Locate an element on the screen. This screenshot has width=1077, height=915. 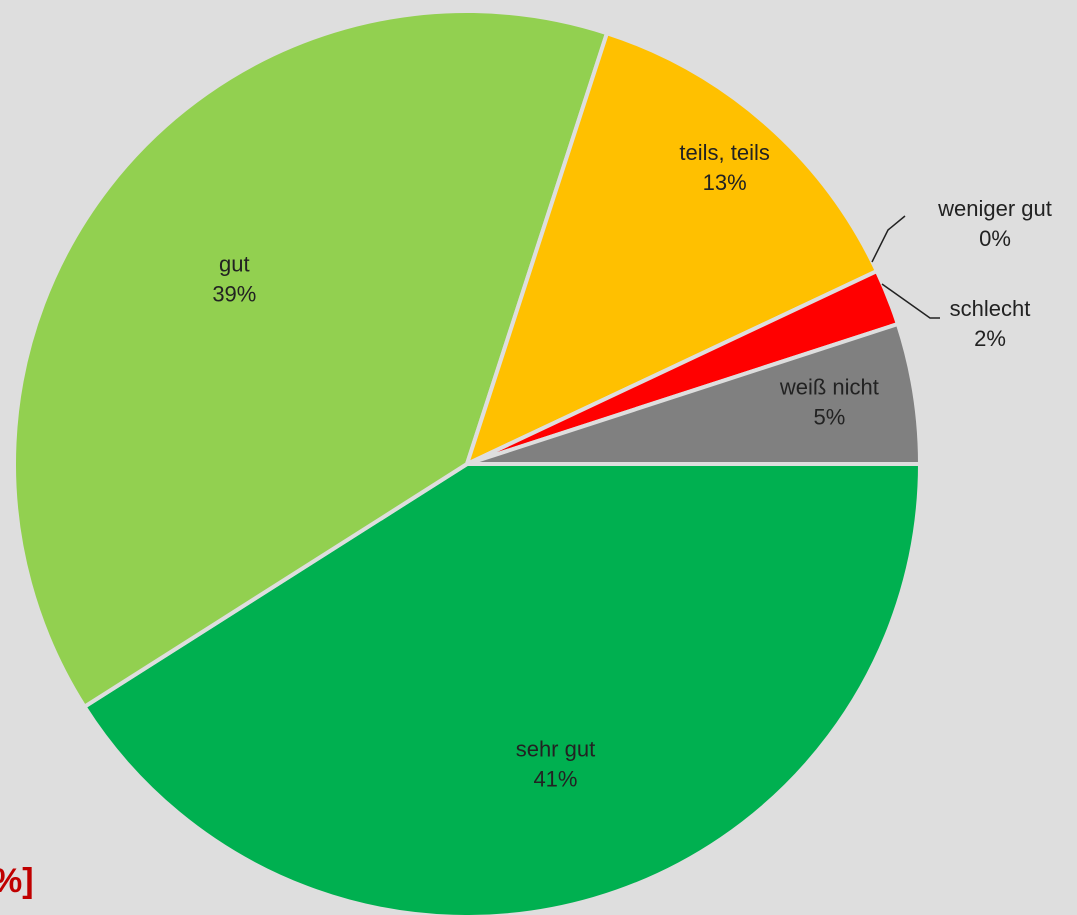
slice-value-label: 39% is located at coordinates (234, 294).